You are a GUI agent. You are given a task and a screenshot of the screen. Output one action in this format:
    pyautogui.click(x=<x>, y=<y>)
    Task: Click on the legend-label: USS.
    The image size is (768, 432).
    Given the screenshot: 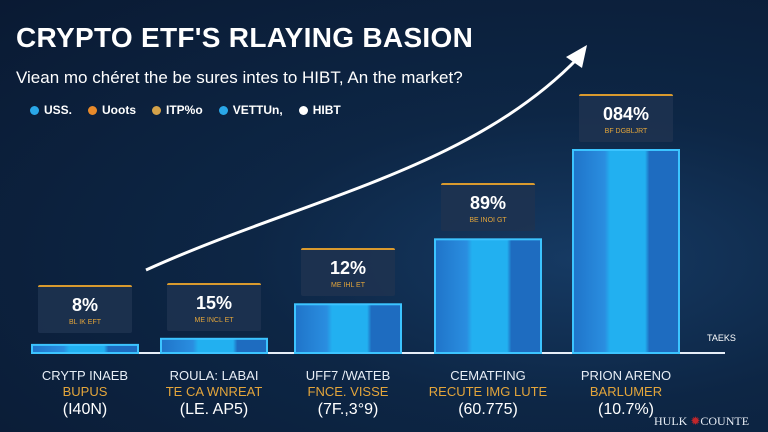 What is the action you would take?
    pyautogui.click(x=58, y=110)
    